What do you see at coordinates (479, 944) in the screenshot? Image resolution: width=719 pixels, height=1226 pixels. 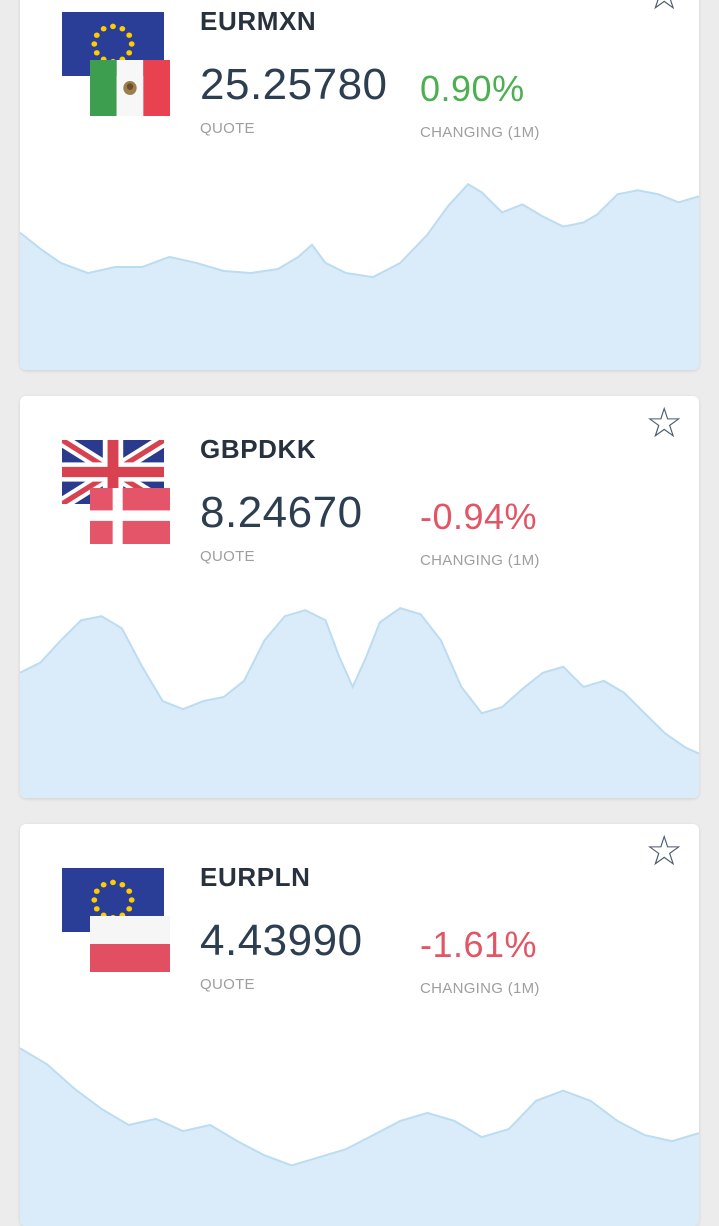 I see `change-value: -1.61%` at bounding box center [479, 944].